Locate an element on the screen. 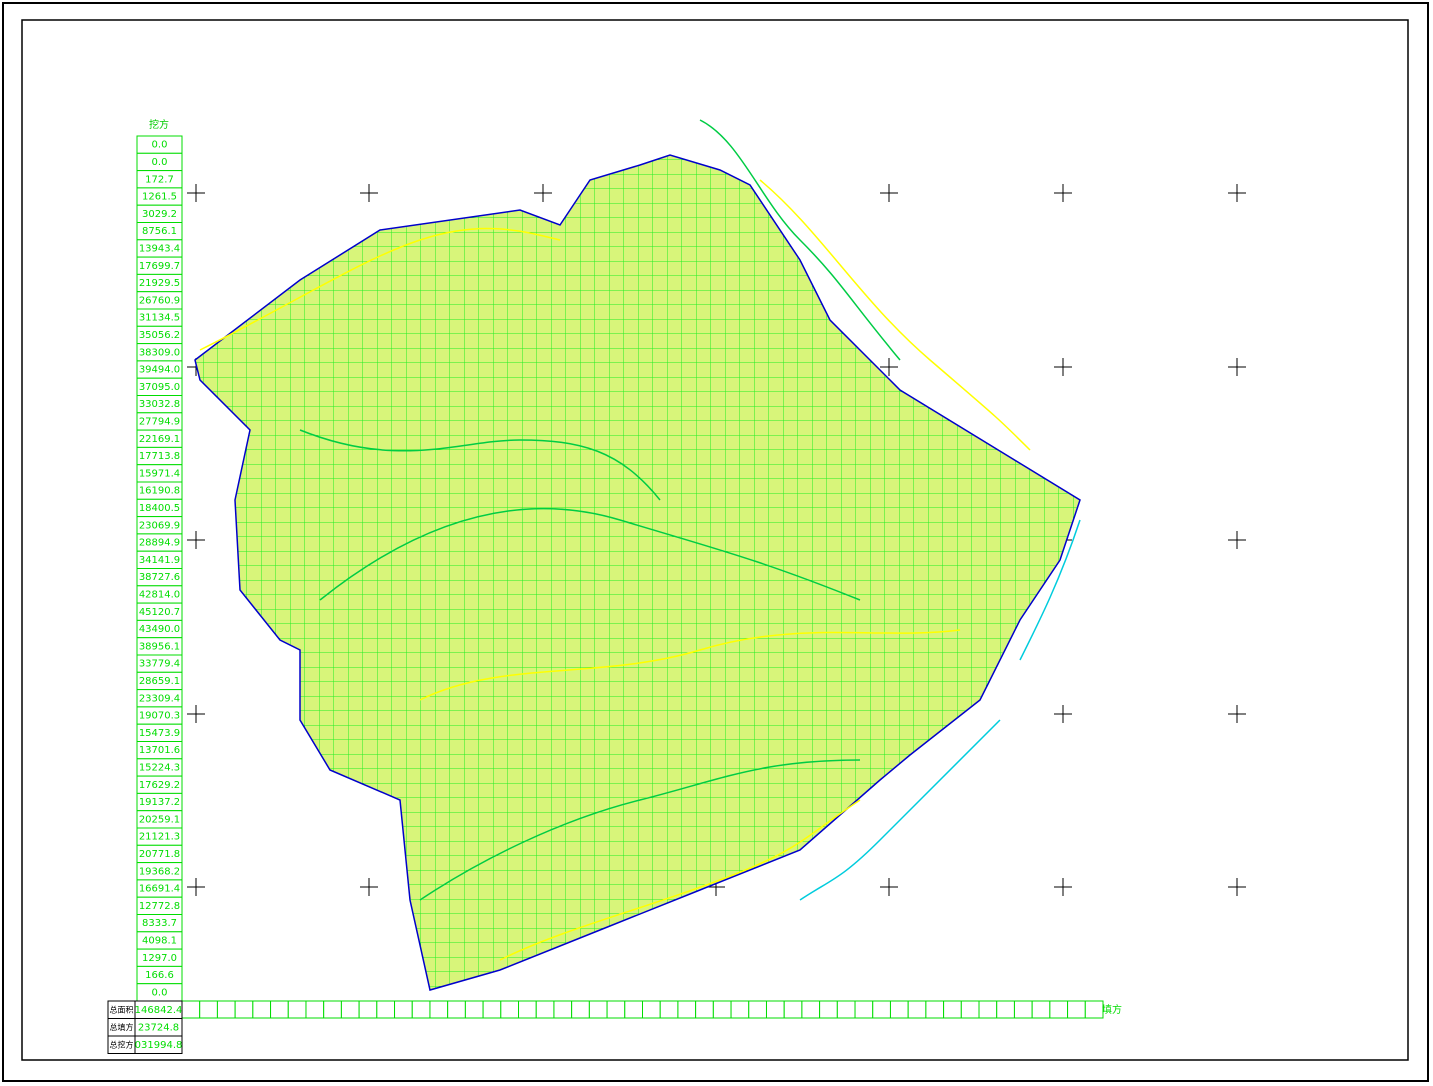  cell-value: 23309.4 is located at coordinates (159, 698).